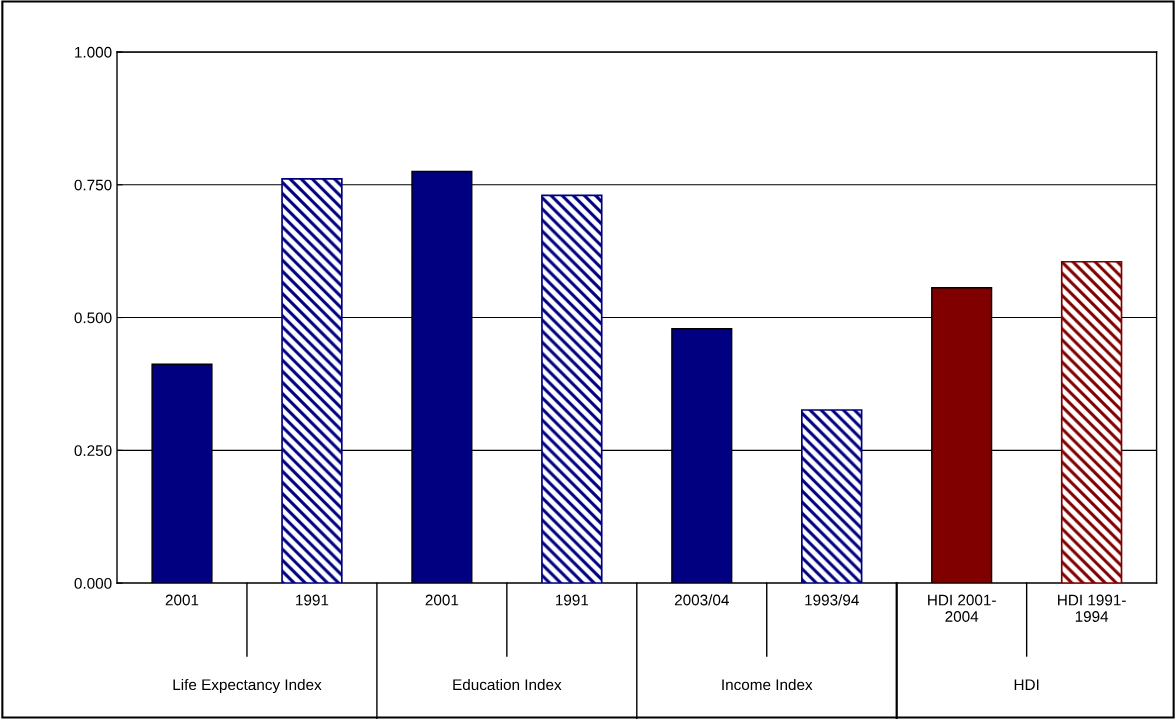  I want to click on x-tick-label: 2003/04, so click(701, 600).